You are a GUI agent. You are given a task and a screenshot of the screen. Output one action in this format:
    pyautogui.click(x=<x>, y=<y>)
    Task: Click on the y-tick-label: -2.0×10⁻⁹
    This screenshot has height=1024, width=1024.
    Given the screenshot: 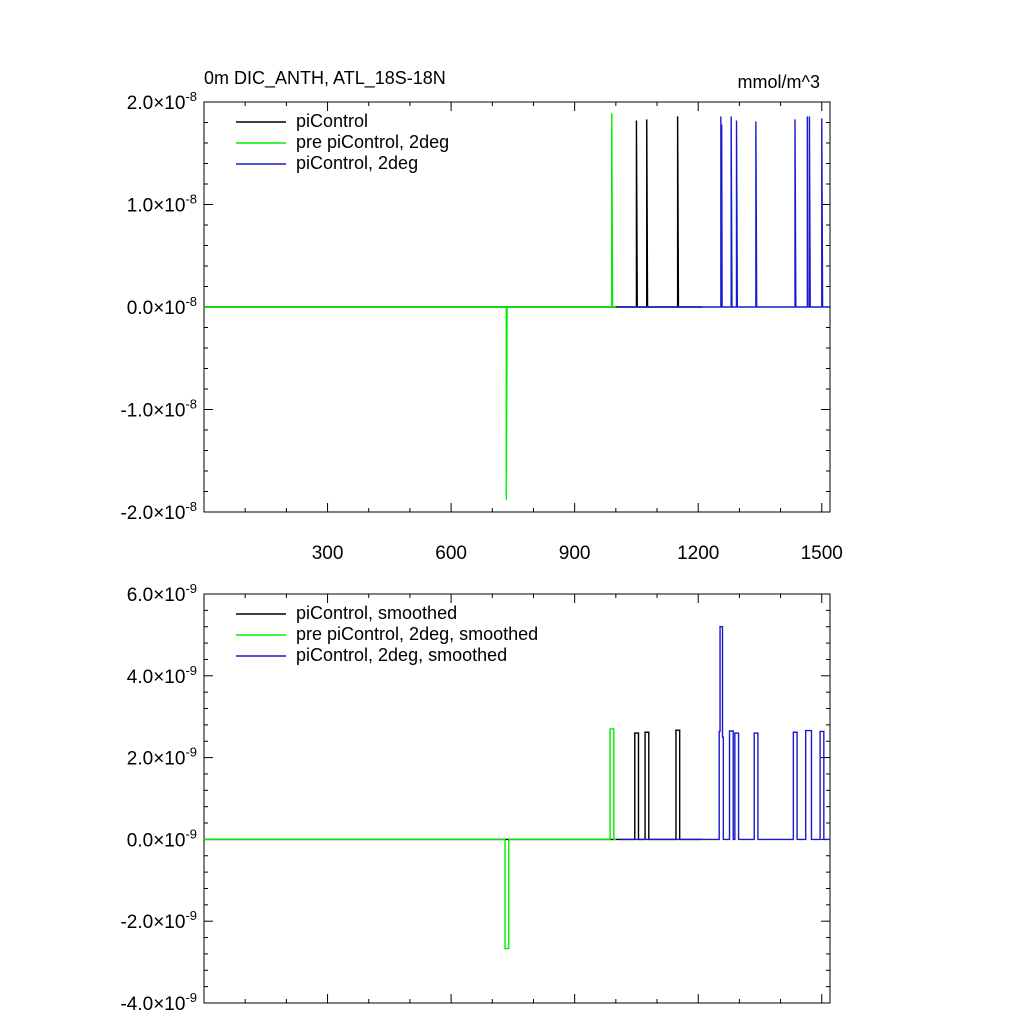 What is the action you would take?
    pyautogui.click(x=158, y=920)
    